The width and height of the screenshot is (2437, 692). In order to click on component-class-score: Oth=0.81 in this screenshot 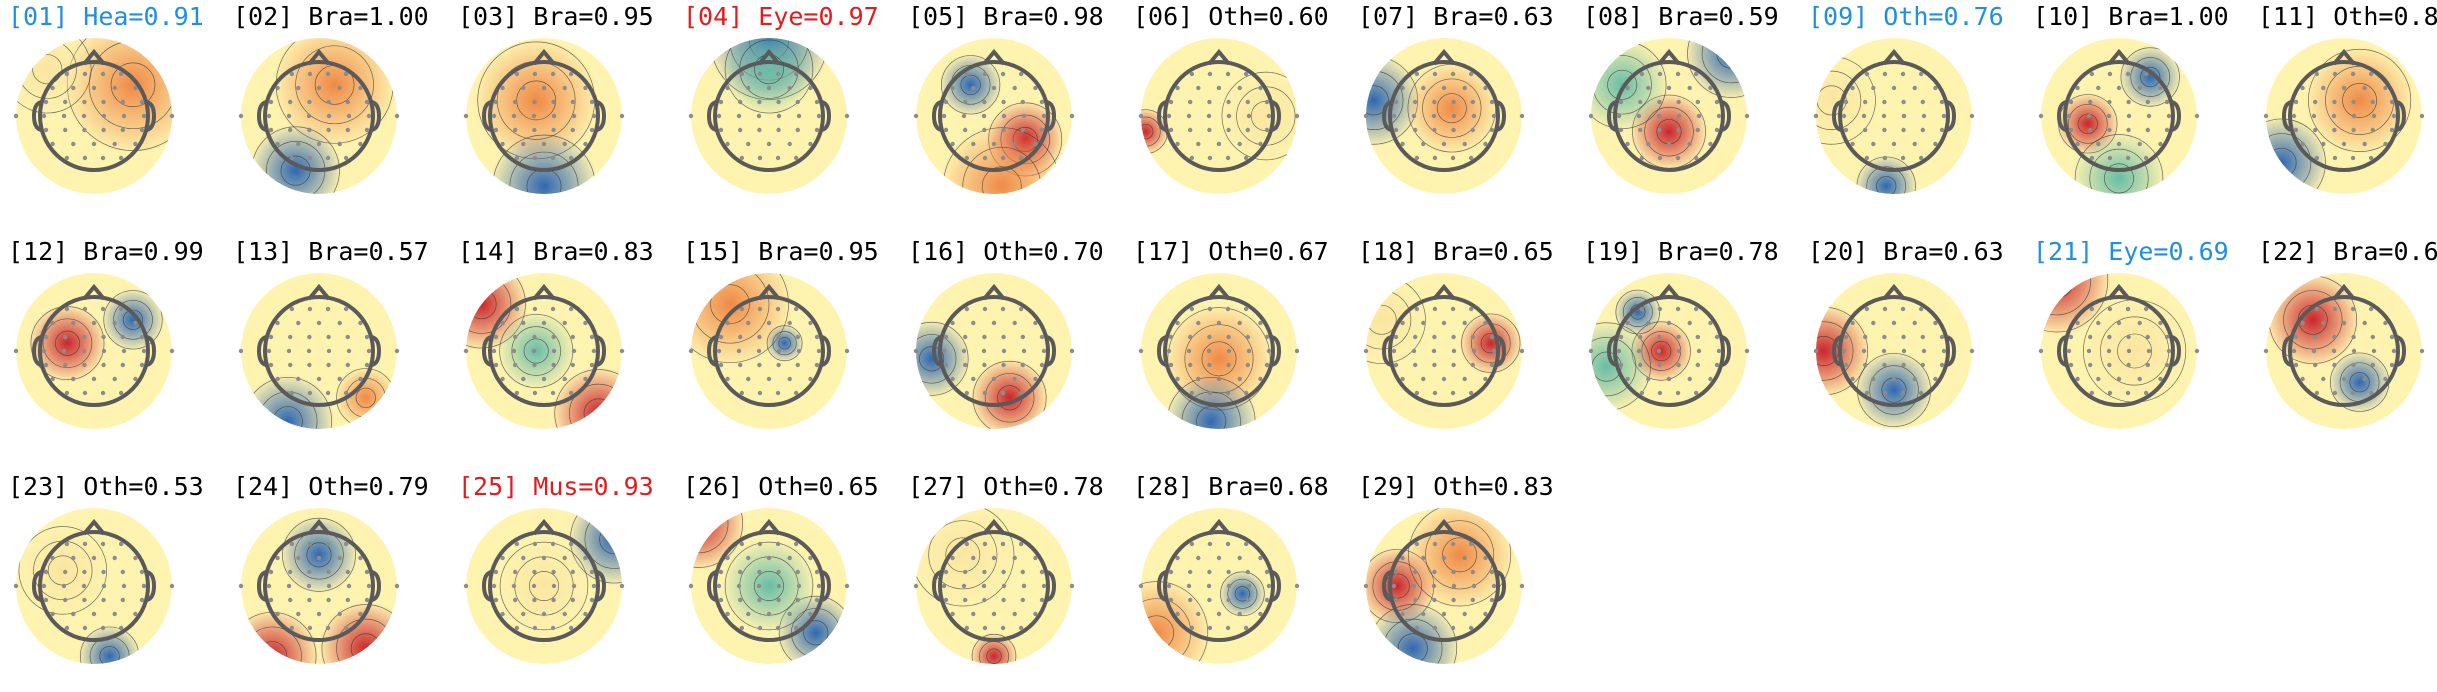, I will do `click(2385, 16)`.